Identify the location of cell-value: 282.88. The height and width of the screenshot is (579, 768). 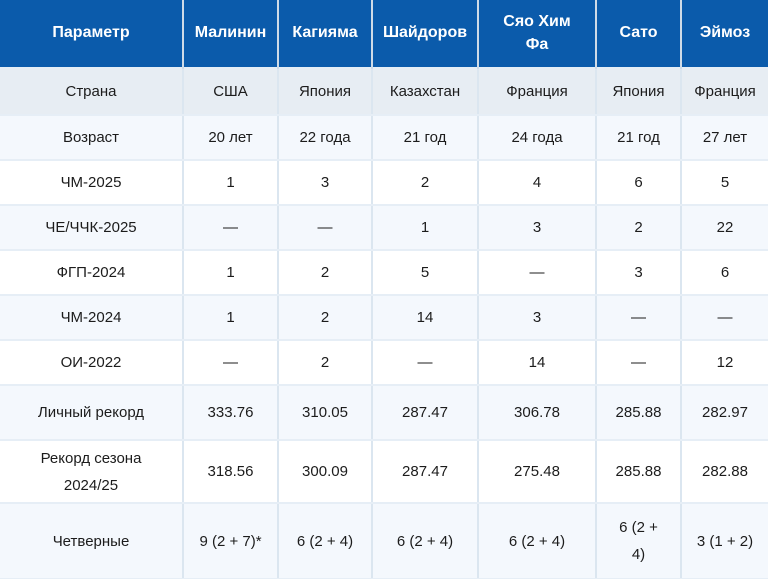
(724, 471).